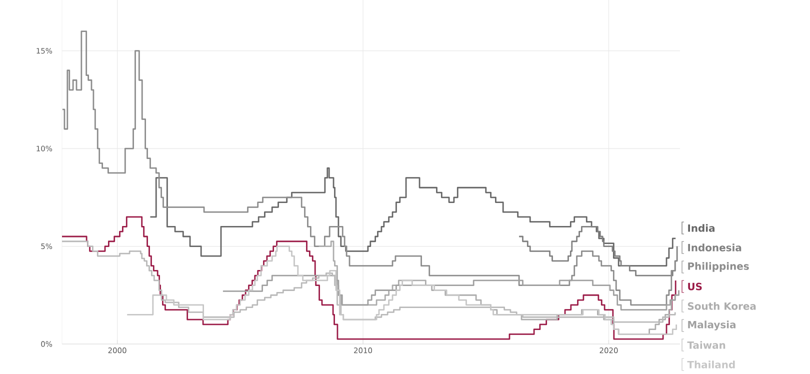  What do you see at coordinates (718, 267) in the screenshot?
I see `legend-label: Philippines` at bounding box center [718, 267].